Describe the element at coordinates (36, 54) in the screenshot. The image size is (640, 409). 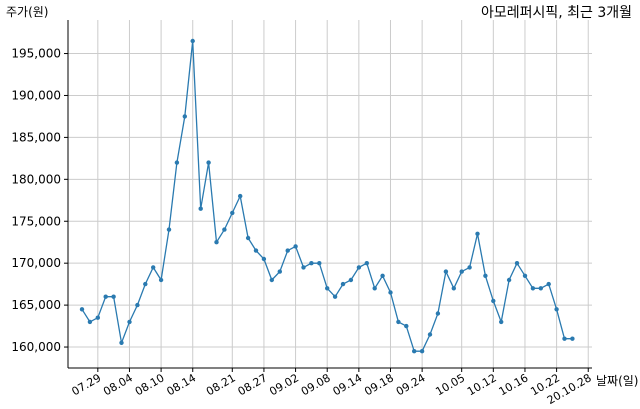
I see `y-tick-label: 195,000` at that location.